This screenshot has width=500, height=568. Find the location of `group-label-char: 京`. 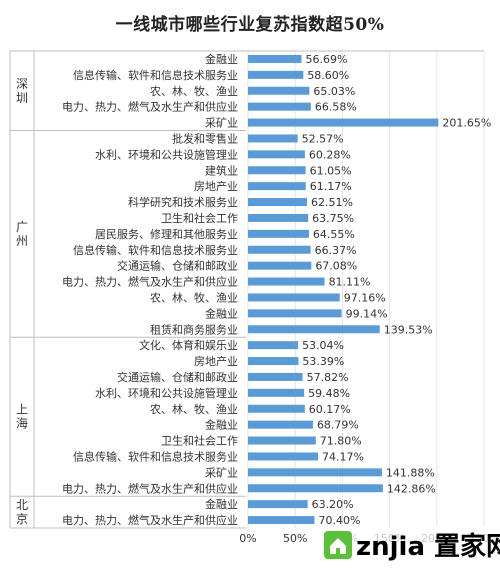

group-label-char: 京 is located at coordinates (22, 519).